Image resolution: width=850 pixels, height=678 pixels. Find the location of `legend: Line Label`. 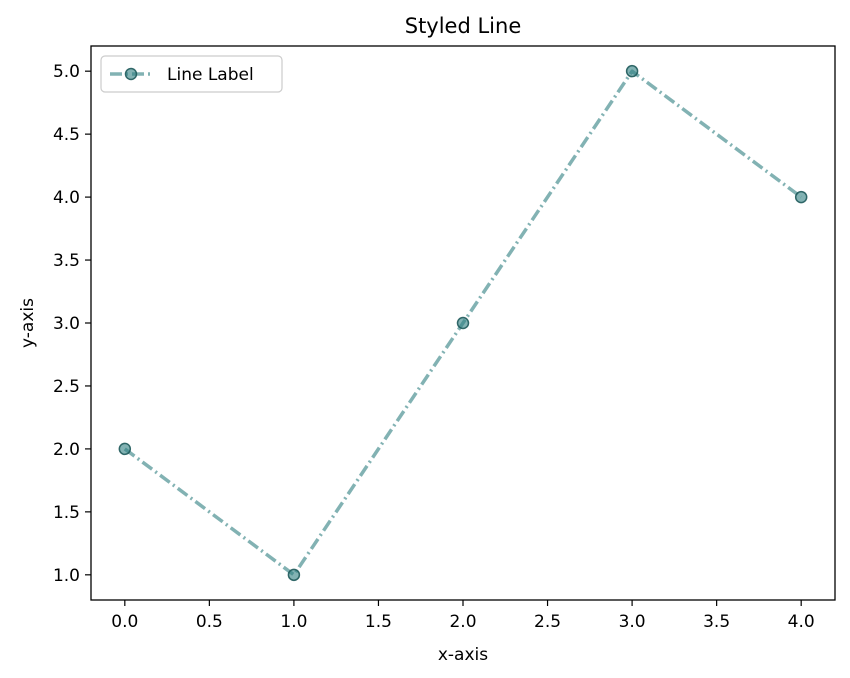

legend: Line Label is located at coordinates (191, 74).